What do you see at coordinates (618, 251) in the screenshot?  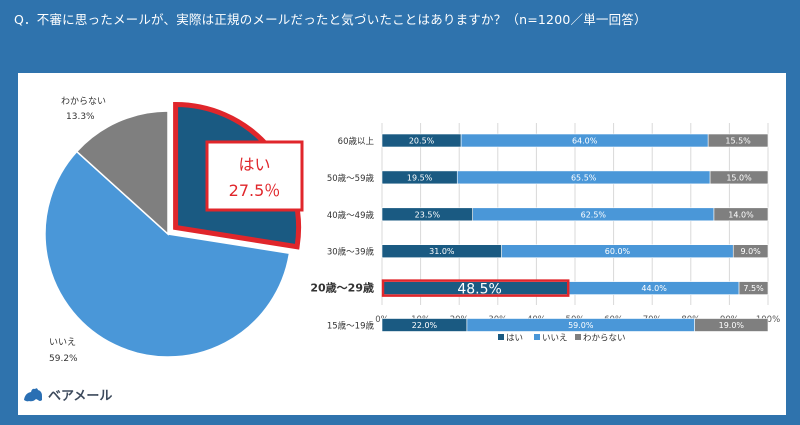 I see `bar-value-label: 60.0%` at bounding box center [618, 251].